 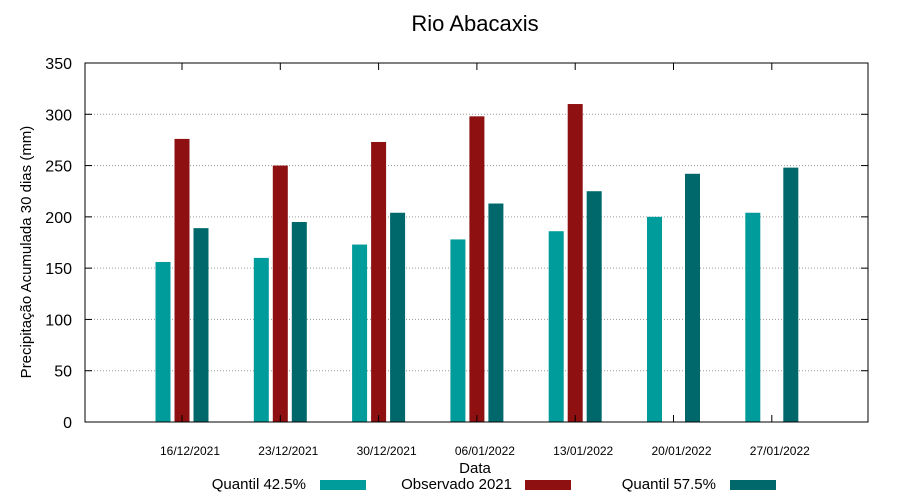 I want to click on y-tick-label: 300, so click(x=58, y=115).